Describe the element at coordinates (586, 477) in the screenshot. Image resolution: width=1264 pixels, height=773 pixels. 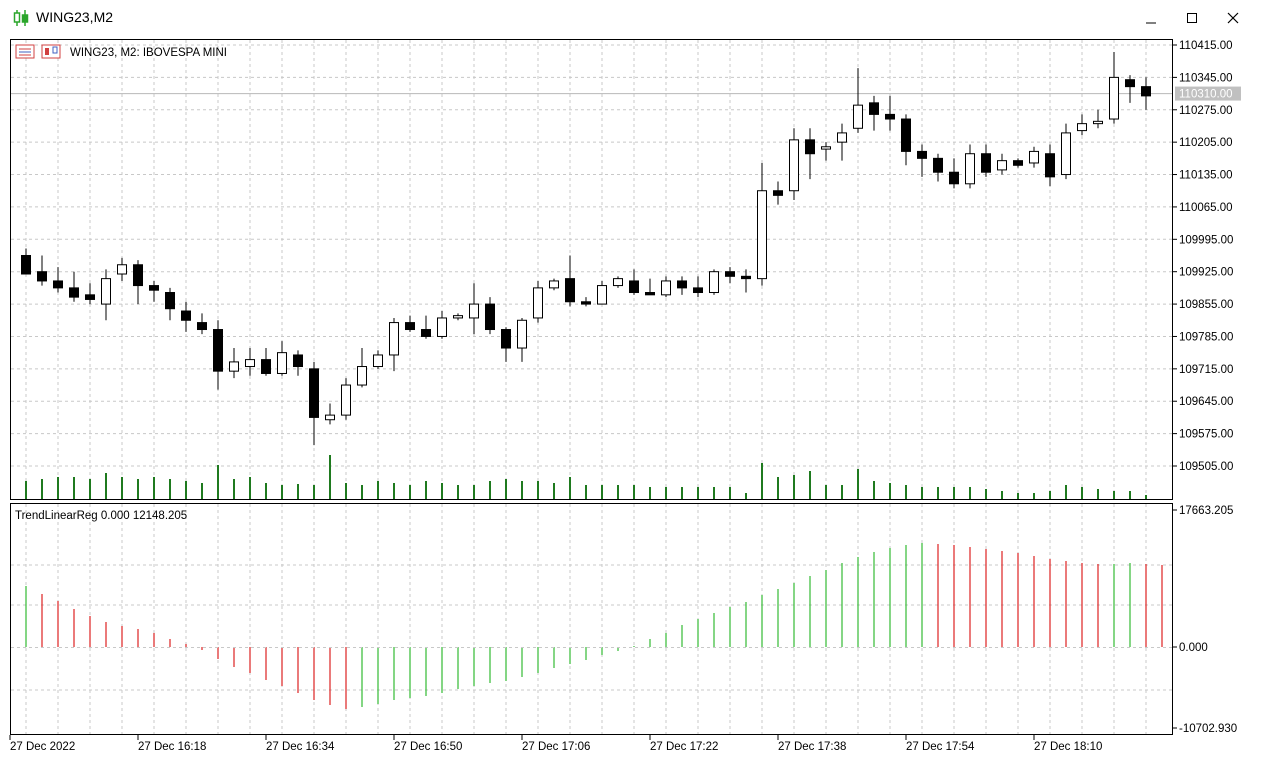
I see `volume-bars` at that location.